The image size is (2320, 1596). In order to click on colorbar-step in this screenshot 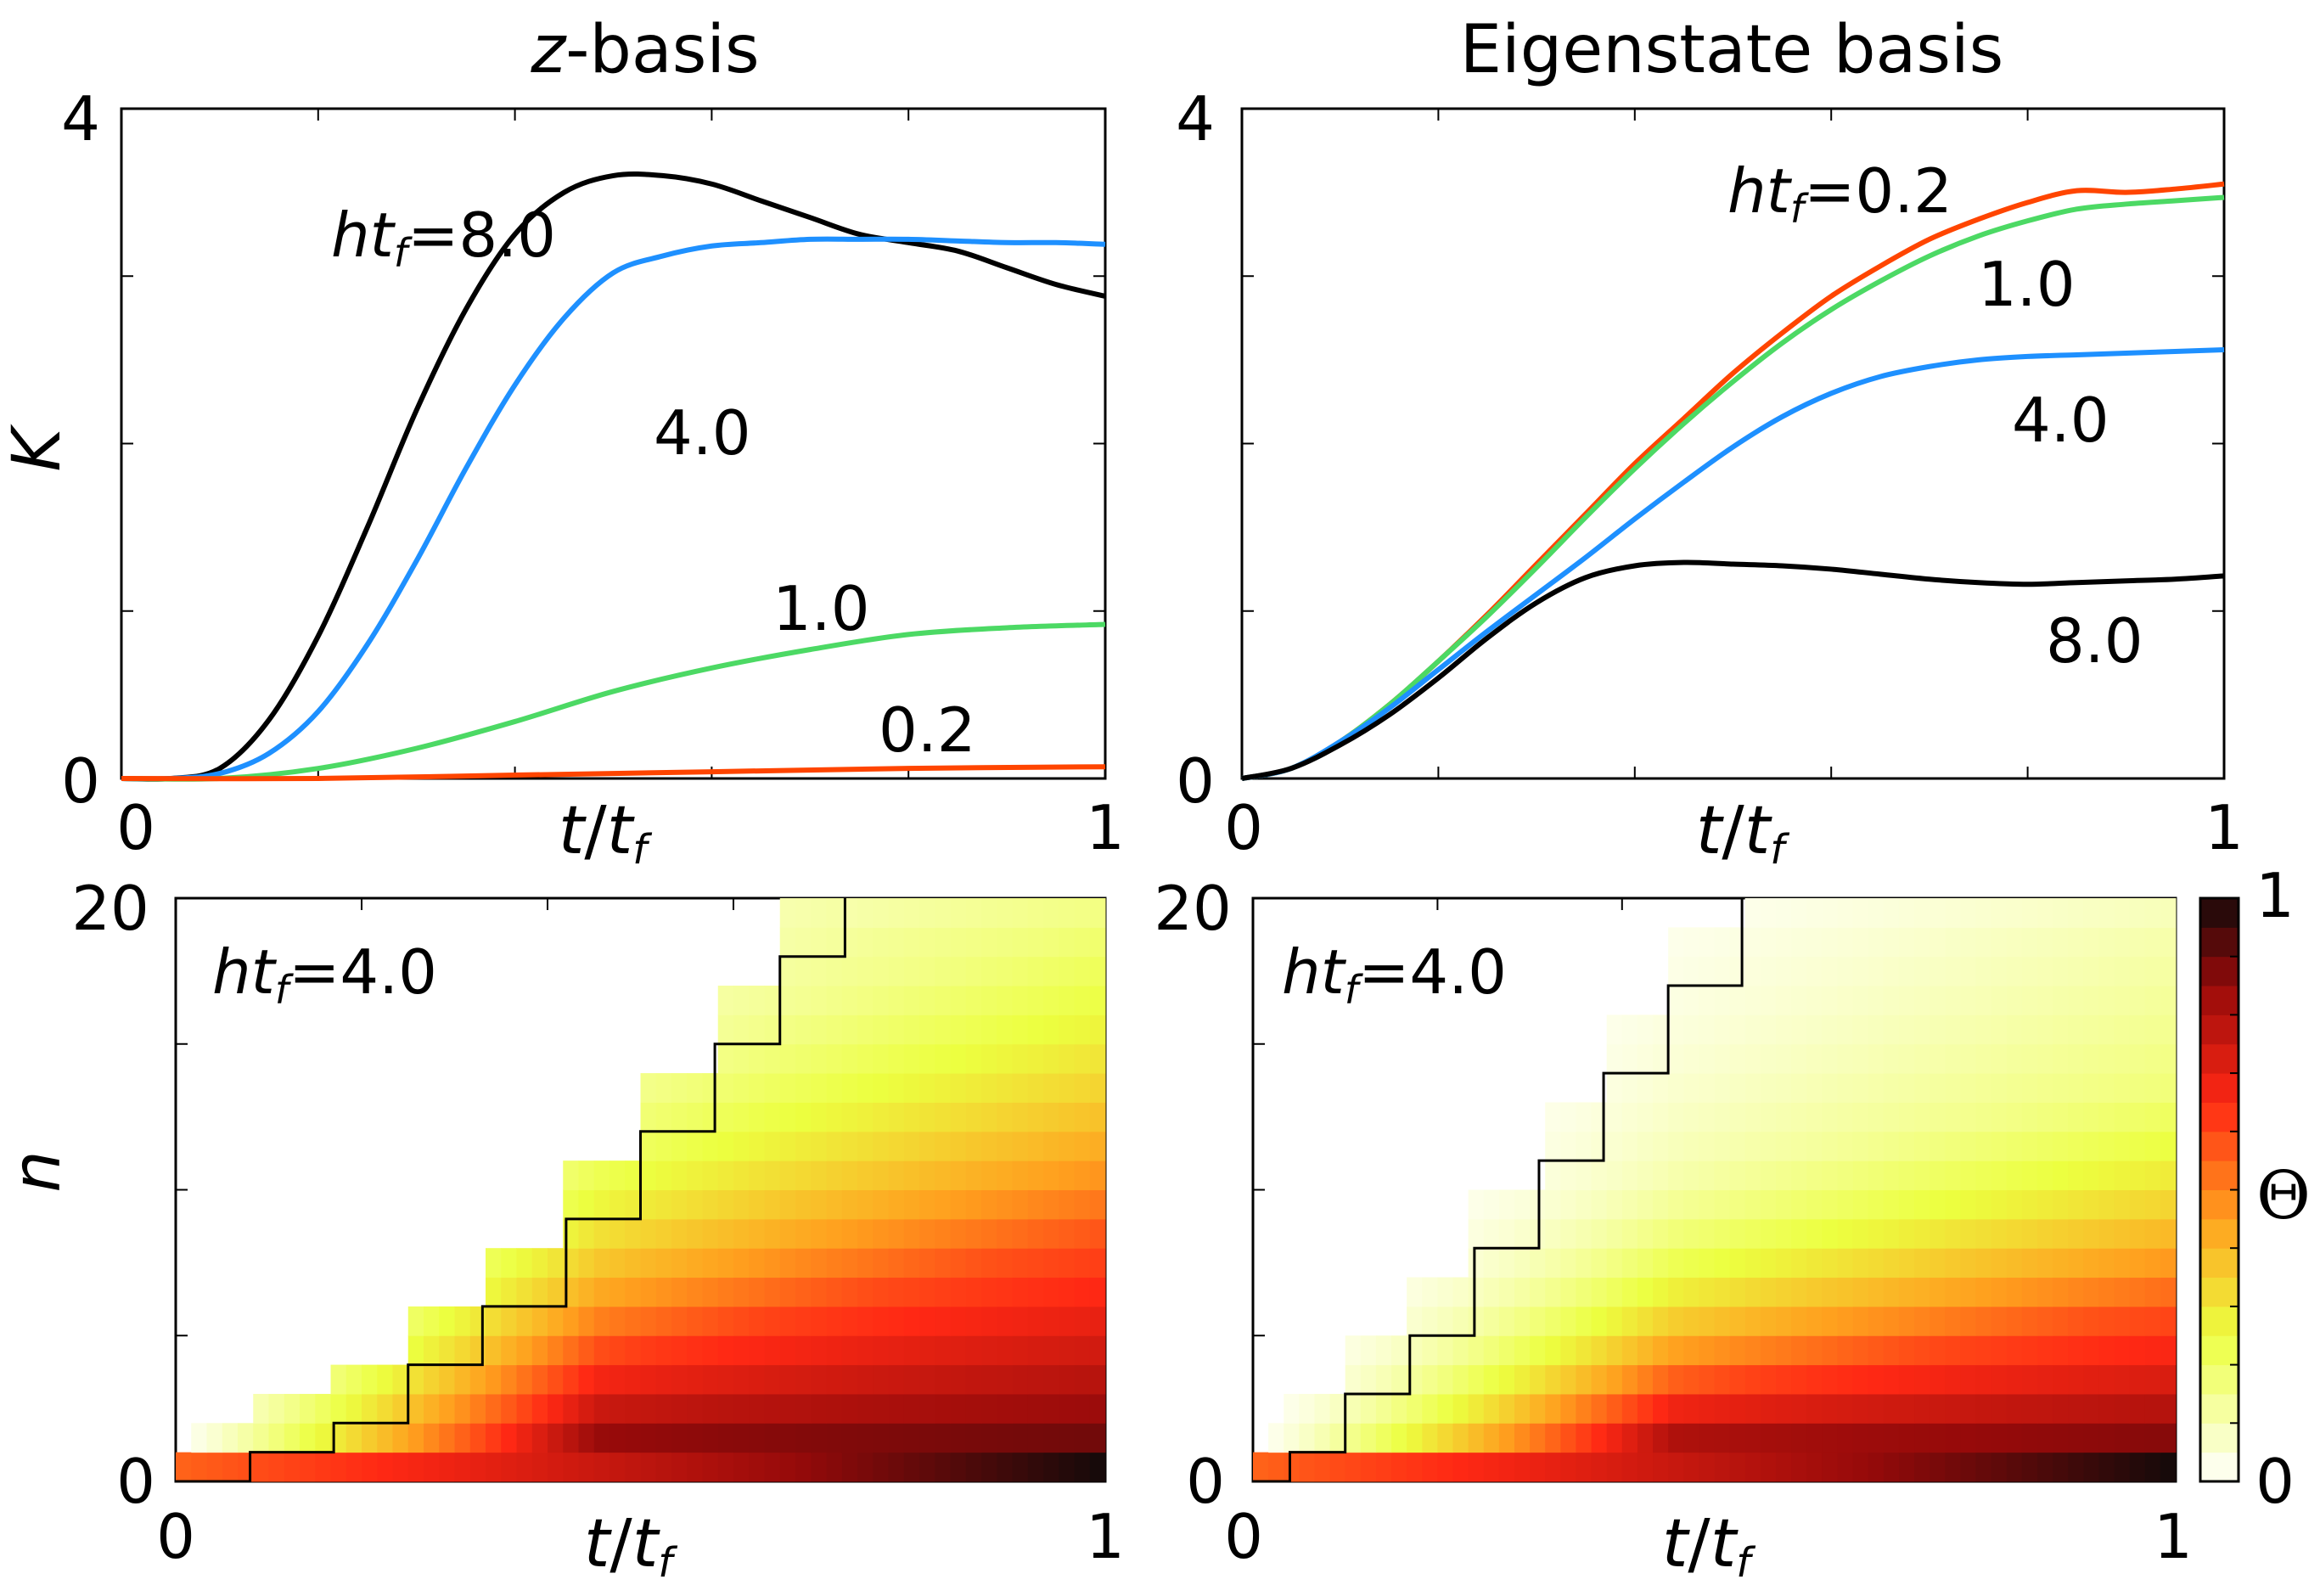, I will do `click(2219, 1175)`.